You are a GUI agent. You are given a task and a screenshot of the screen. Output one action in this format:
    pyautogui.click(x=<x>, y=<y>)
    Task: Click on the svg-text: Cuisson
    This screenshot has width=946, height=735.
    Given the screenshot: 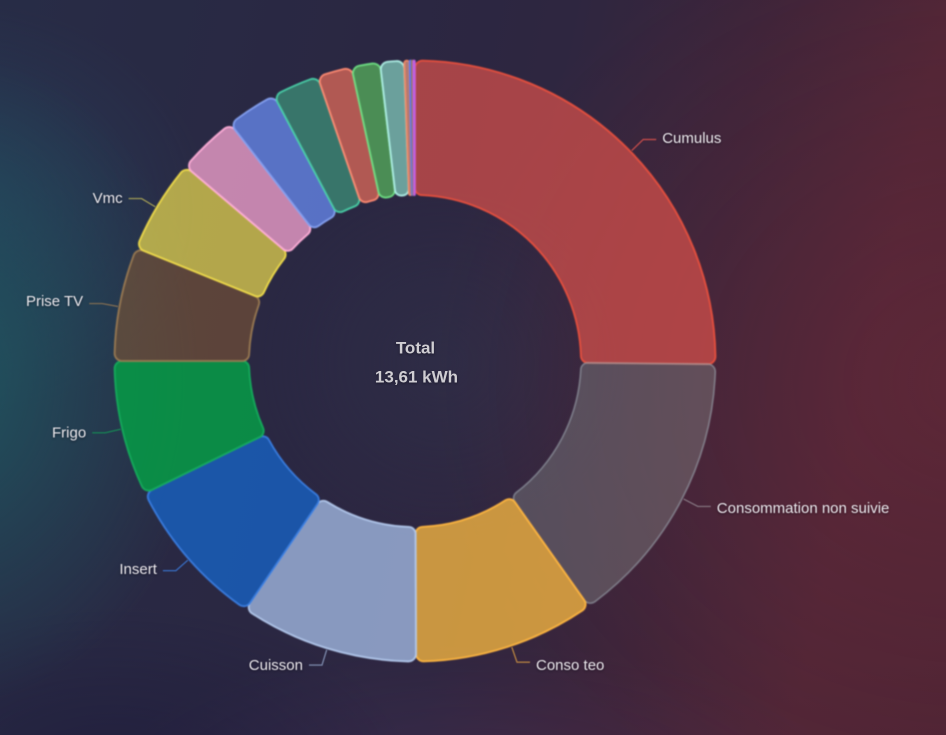 What is the action you would take?
    pyautogui.click(x=276, y=665)
    